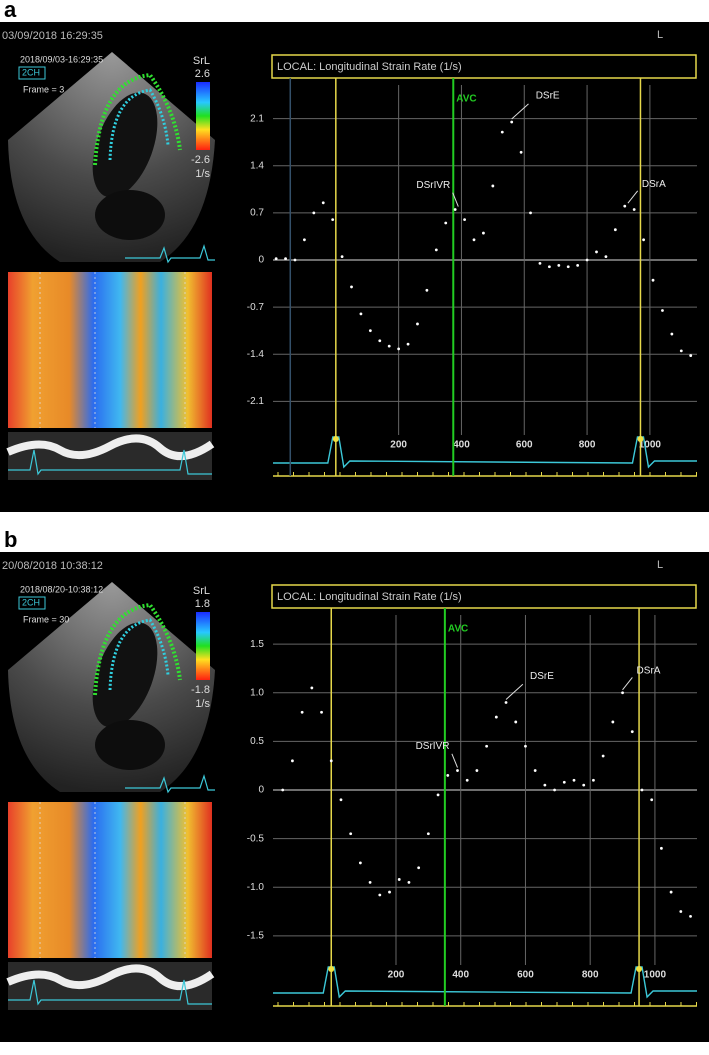 The height and width of the screenshot is (1055, 709). I want to click on chart-title: LOCAL: Longitudinal Strain Rate (1/s), so click(369, 597).